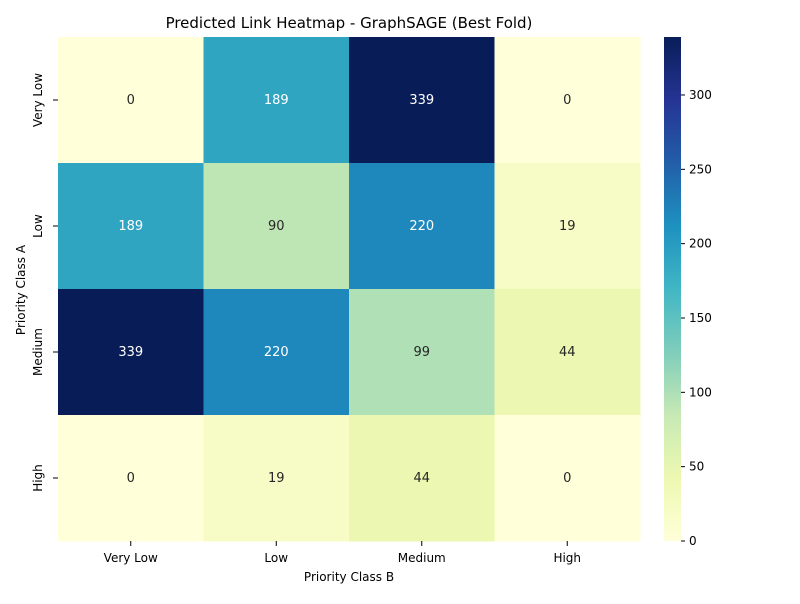 Image resolution: width=800 pixels, height=604 pixels. Describe the element at coordinates (38, 100) in the screenshot. I see `y-tick-label: Very Low` at that location.